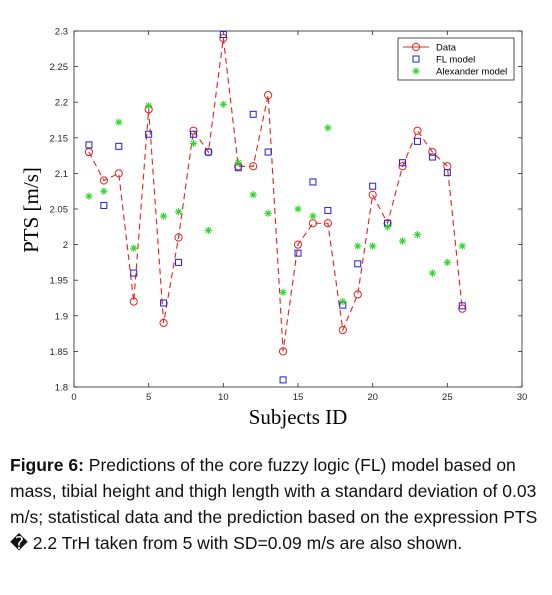  Describe the element at coordinates (61, 316) in the screenshot. I see `y-tick-label: 1.9` at that location.